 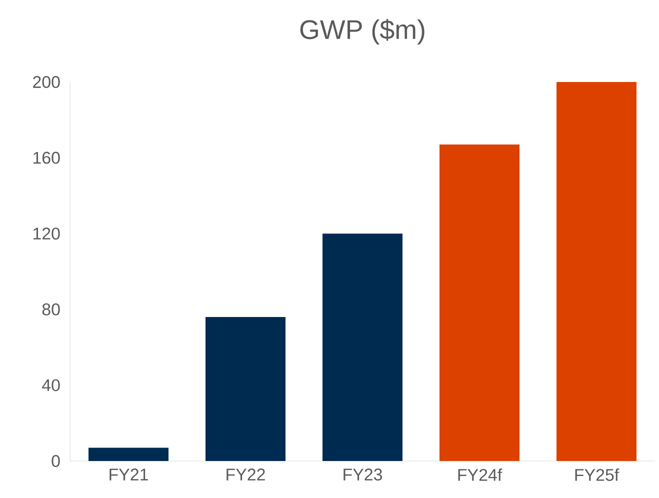 I want to click on x-tick-label: FY25f, so click(x=597, y=474).